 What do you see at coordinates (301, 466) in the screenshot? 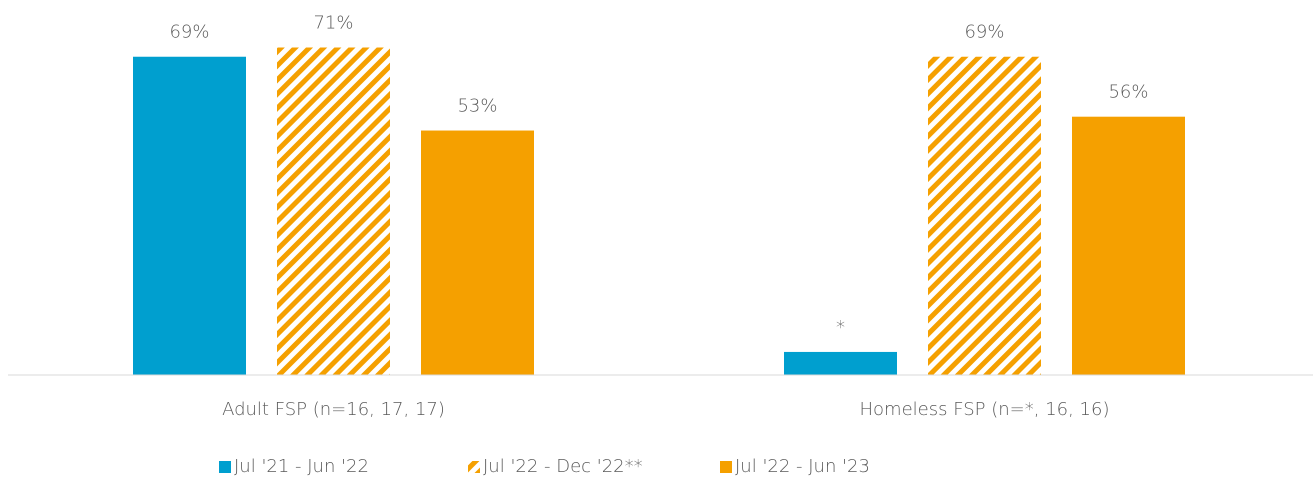
I see `legend-label: Jul '21 - Jun '22` at bounding box center [301, 466].